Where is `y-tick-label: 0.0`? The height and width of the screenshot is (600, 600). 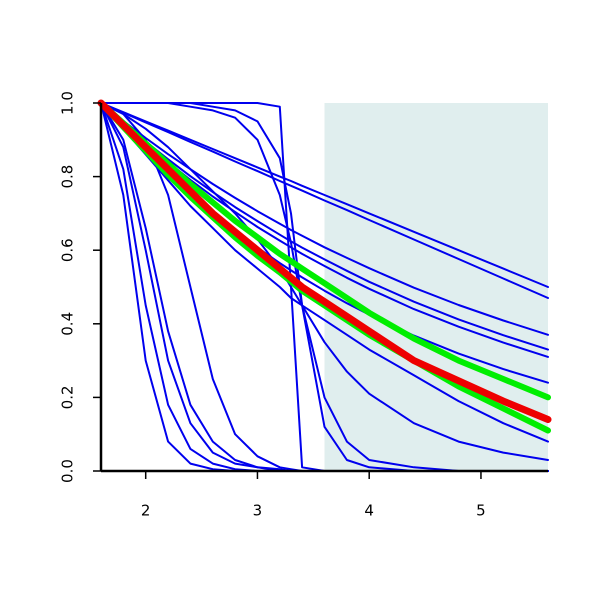
y-tick-label: 0.0 is located at coordinates (68, 471).